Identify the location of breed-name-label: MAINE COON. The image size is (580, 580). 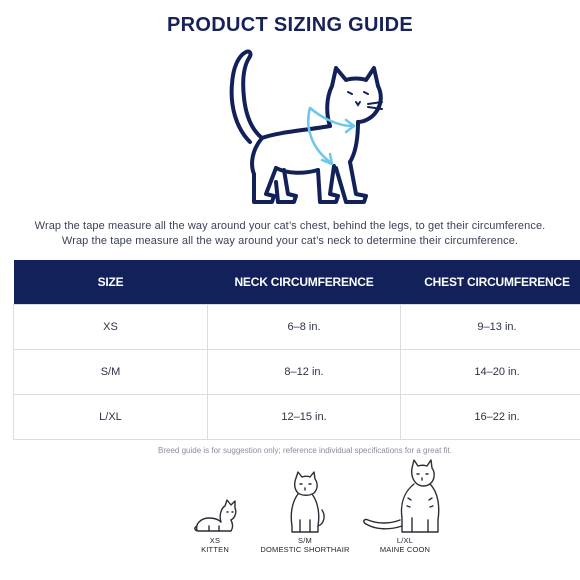
(405, 549).